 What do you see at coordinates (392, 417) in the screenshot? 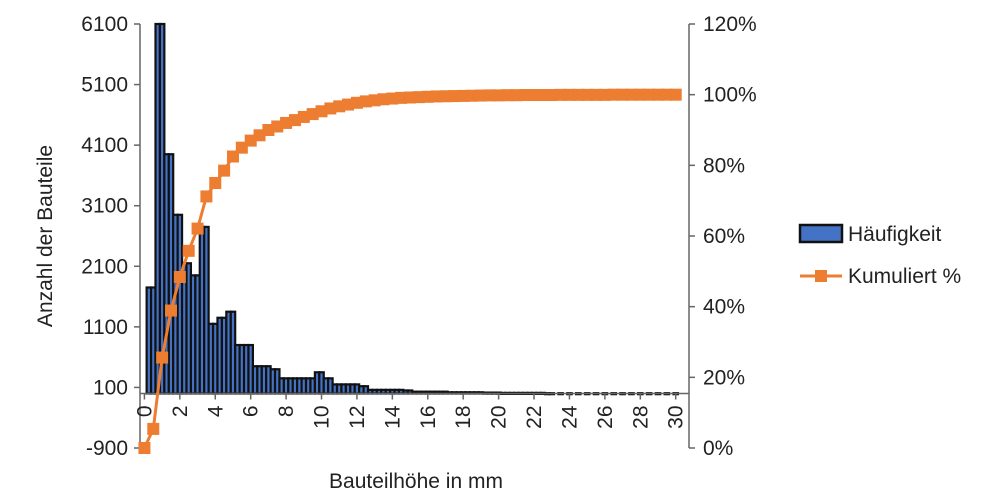
I see `x-tick-label: 14` at bounding box center [392, 417].